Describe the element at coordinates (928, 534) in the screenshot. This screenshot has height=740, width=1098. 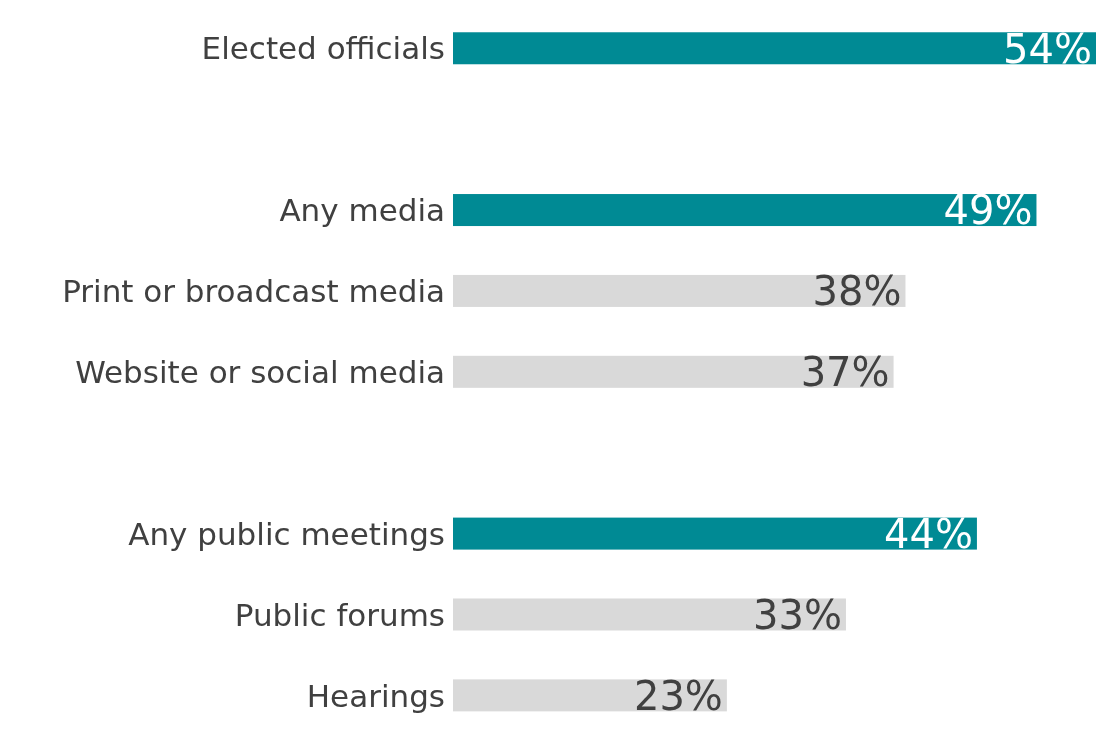
I see `data-label: 44%` at that location.